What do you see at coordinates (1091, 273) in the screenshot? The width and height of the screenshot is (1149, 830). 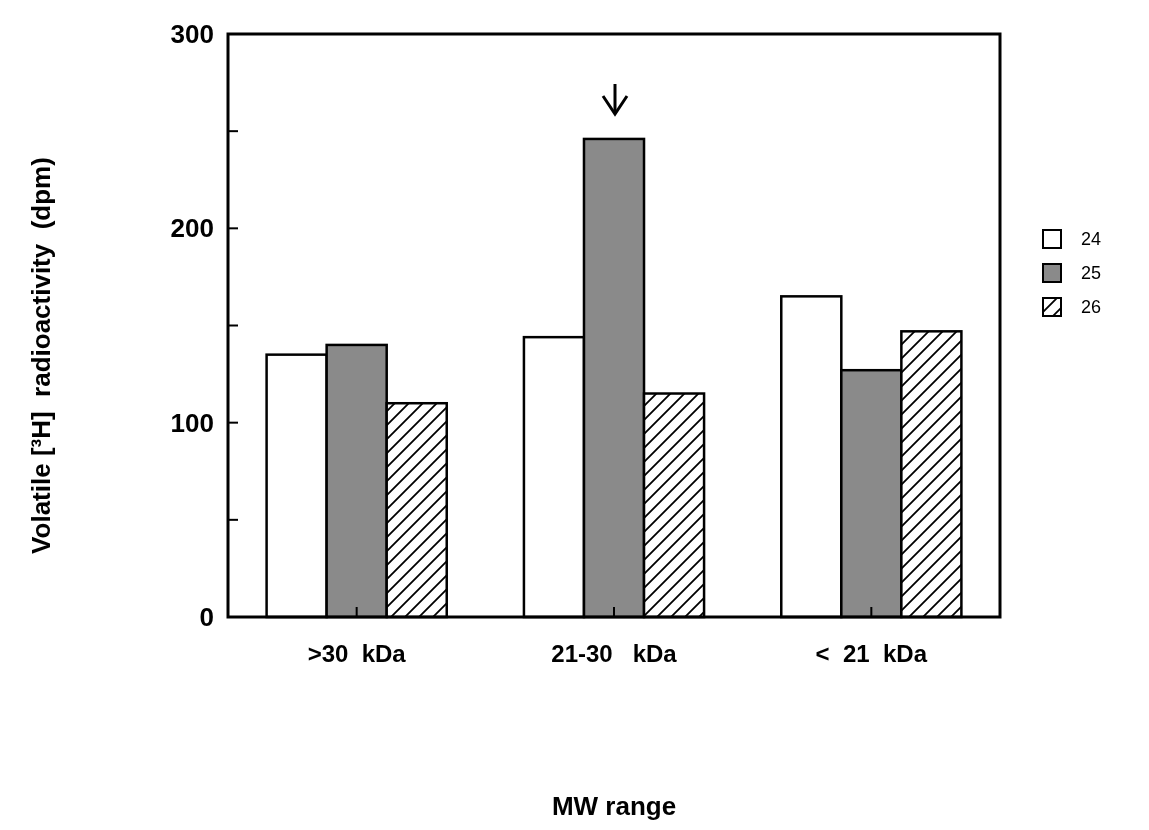 I see `legend-label: 25` at bounding box center [1091, 273].